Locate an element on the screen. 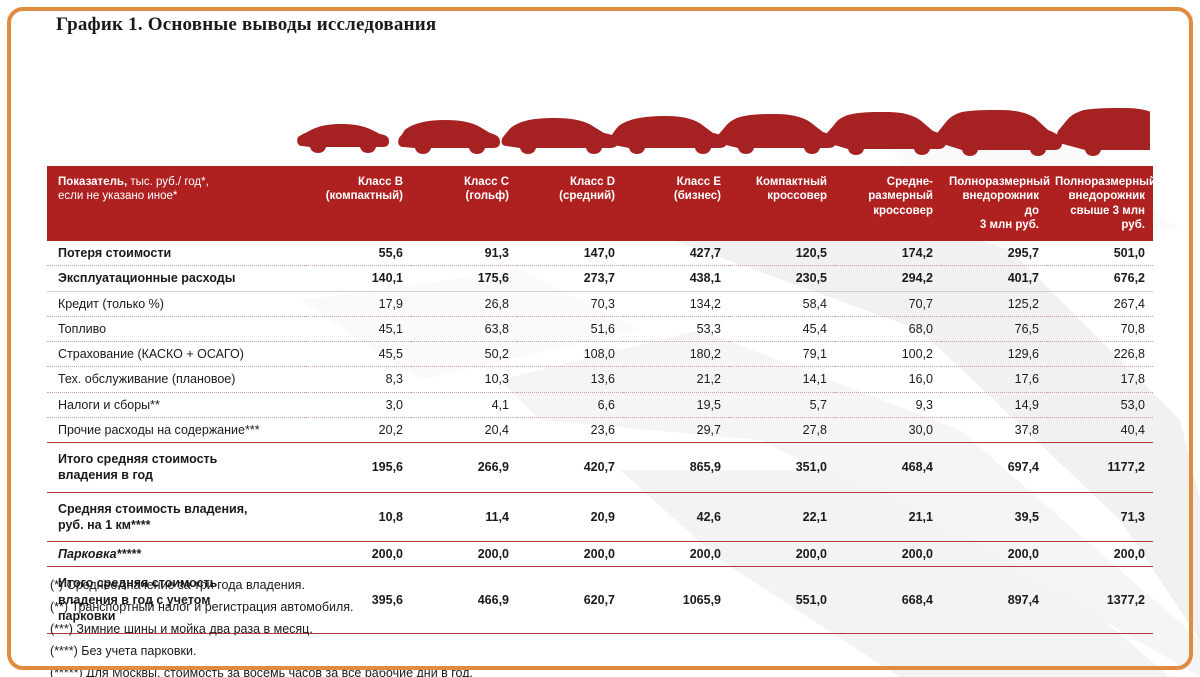  table-cell: 11,4 is located at coordinates (464, 517).